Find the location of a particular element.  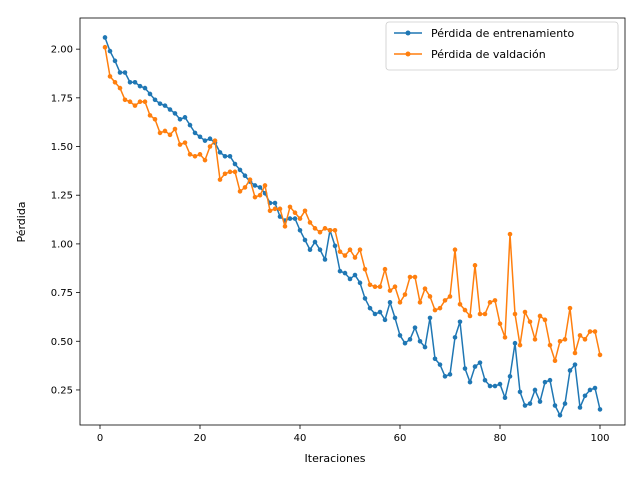

x-tick-label: 40 is located at coordinates (300, 438).